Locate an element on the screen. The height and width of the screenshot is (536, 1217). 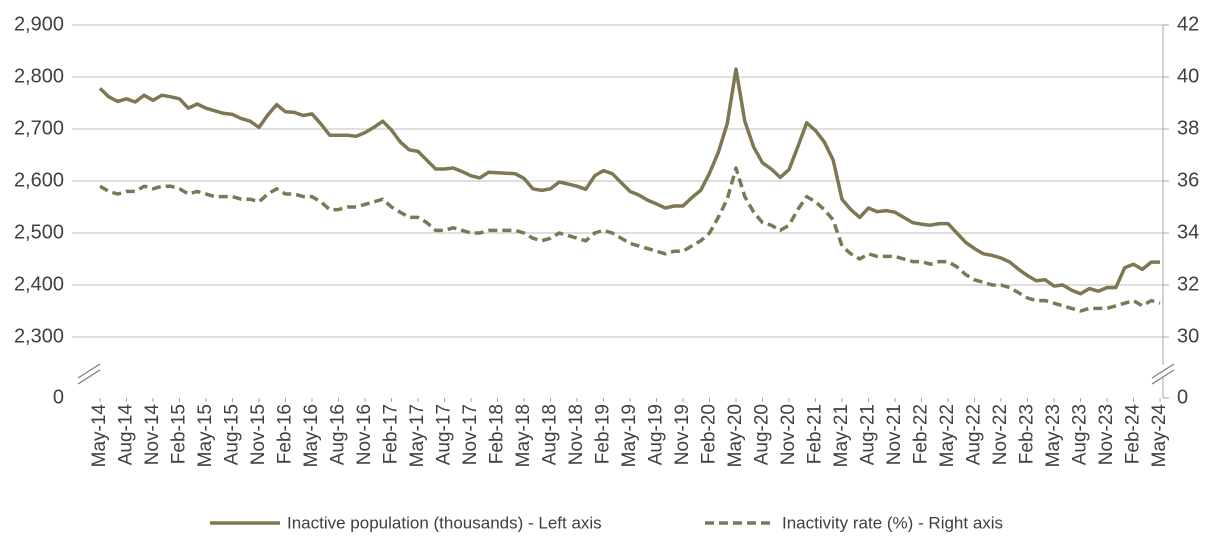
x-tick-label: May-19 is located at coordinates (629, 435).